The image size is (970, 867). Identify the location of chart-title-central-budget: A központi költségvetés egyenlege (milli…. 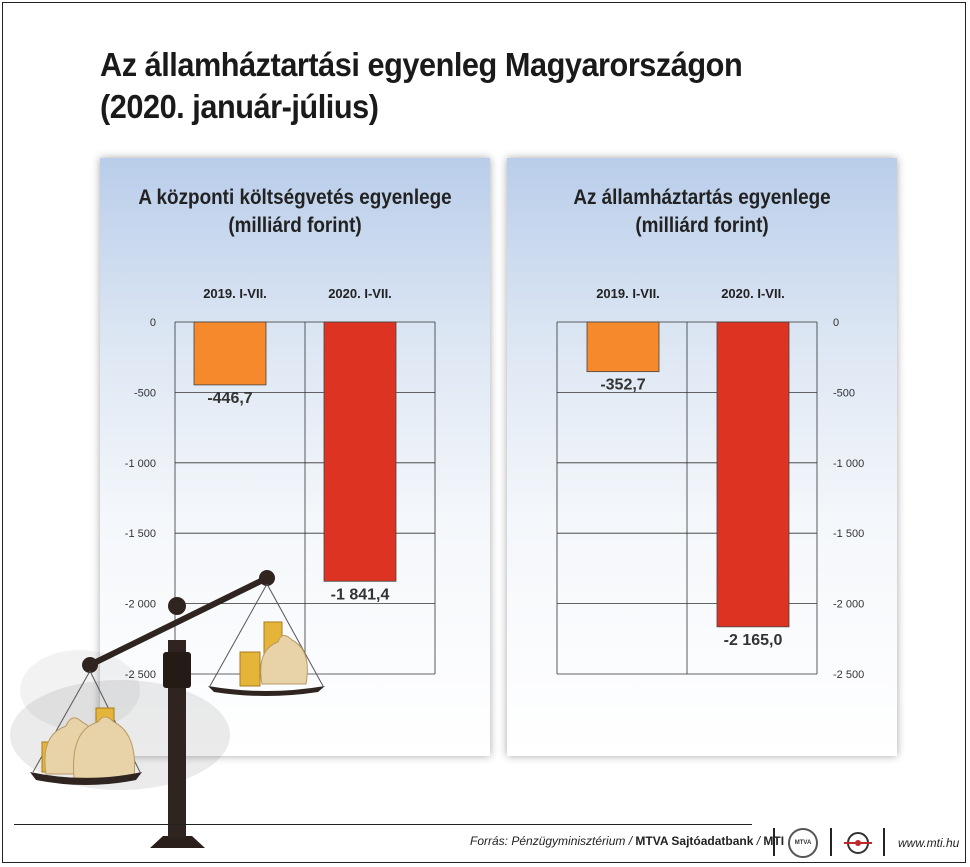
(295, 212).